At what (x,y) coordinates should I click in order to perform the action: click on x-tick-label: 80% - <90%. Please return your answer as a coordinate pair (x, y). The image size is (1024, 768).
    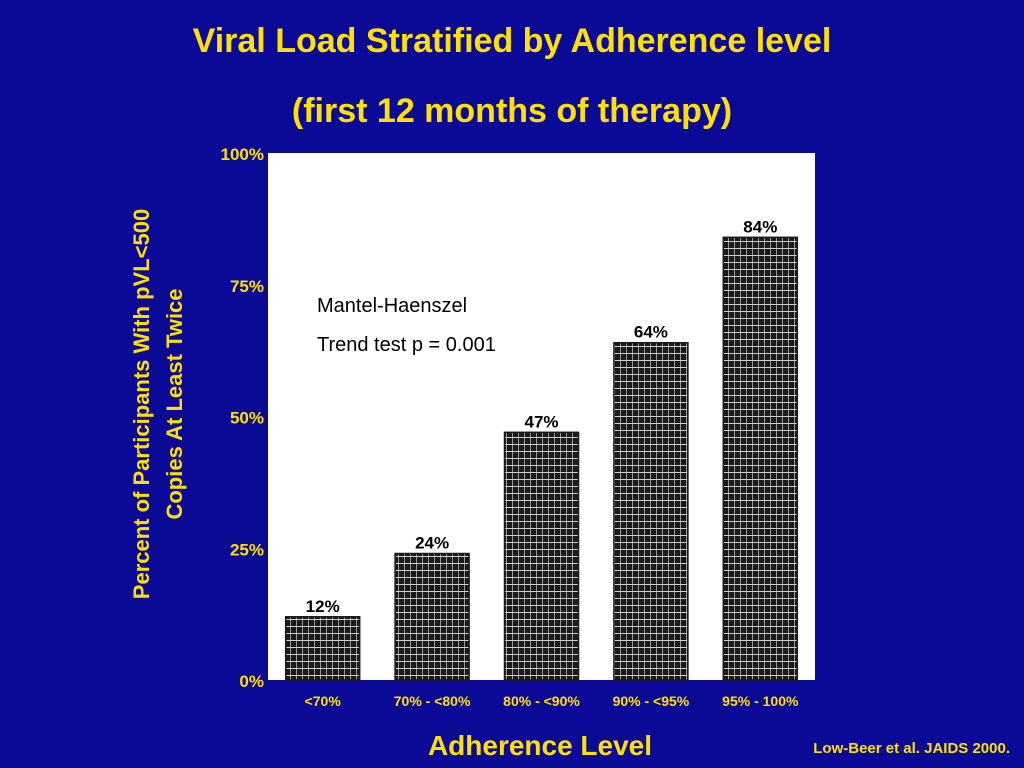
    Looking at the image, I should click on (541, 701).